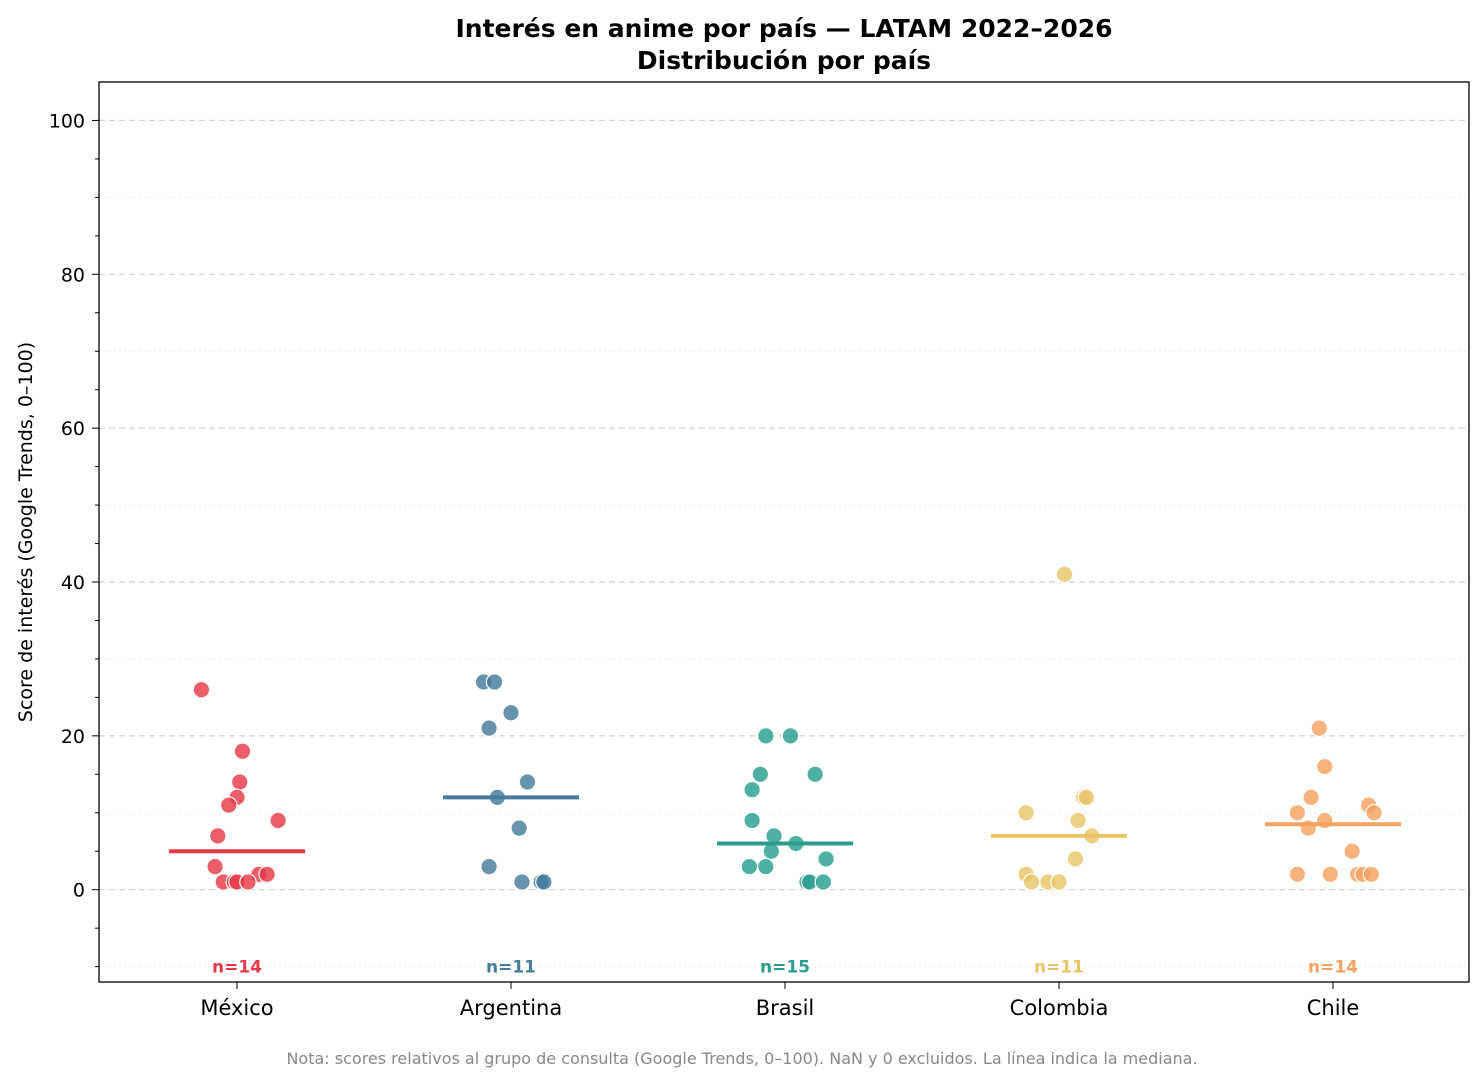  I want to click on x-tick-label: Chile, so click(1333, 1008).